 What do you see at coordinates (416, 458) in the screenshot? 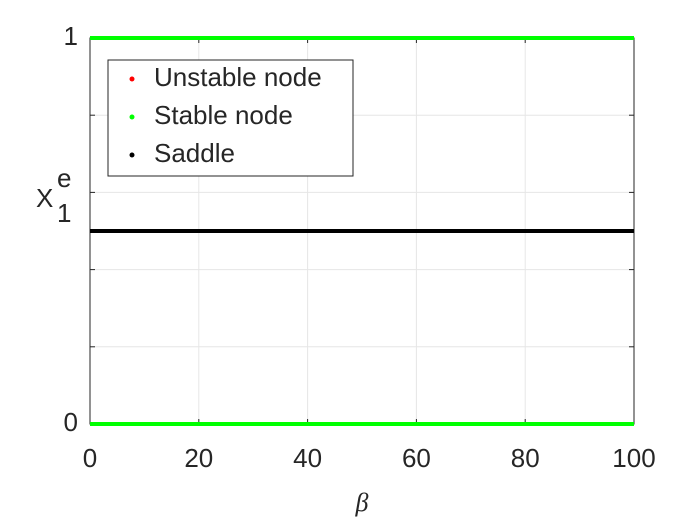
I see `x-tick-label: 60` at bounding box center [416, 458].